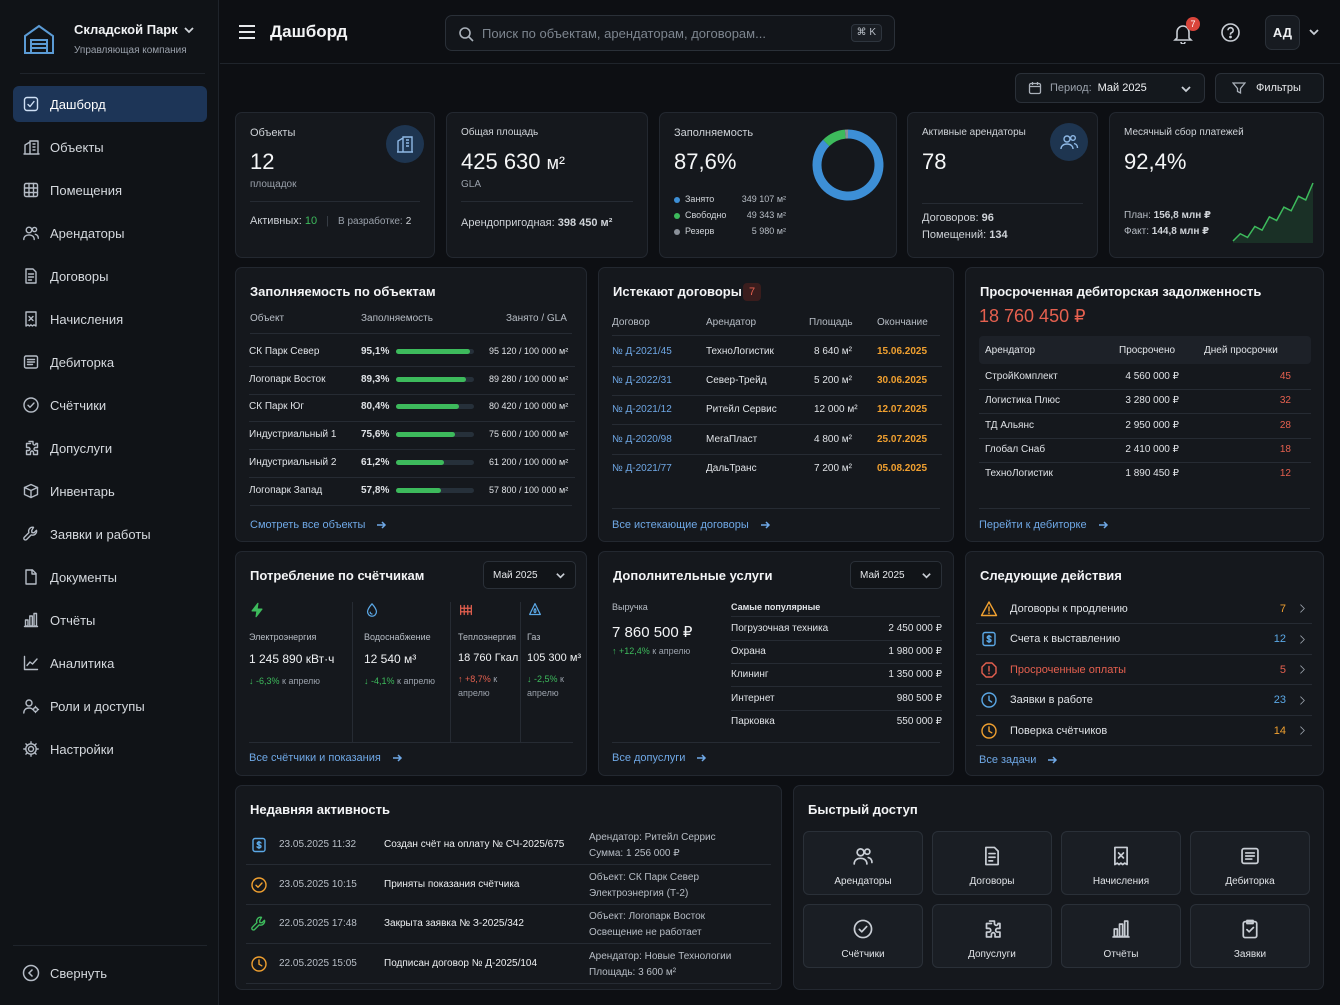 The width and height of the screenshot is (1340, 1005). Describe the element at coordinates (309, 31) in the screenshot. I see `page-title: Дашборд` at that location.